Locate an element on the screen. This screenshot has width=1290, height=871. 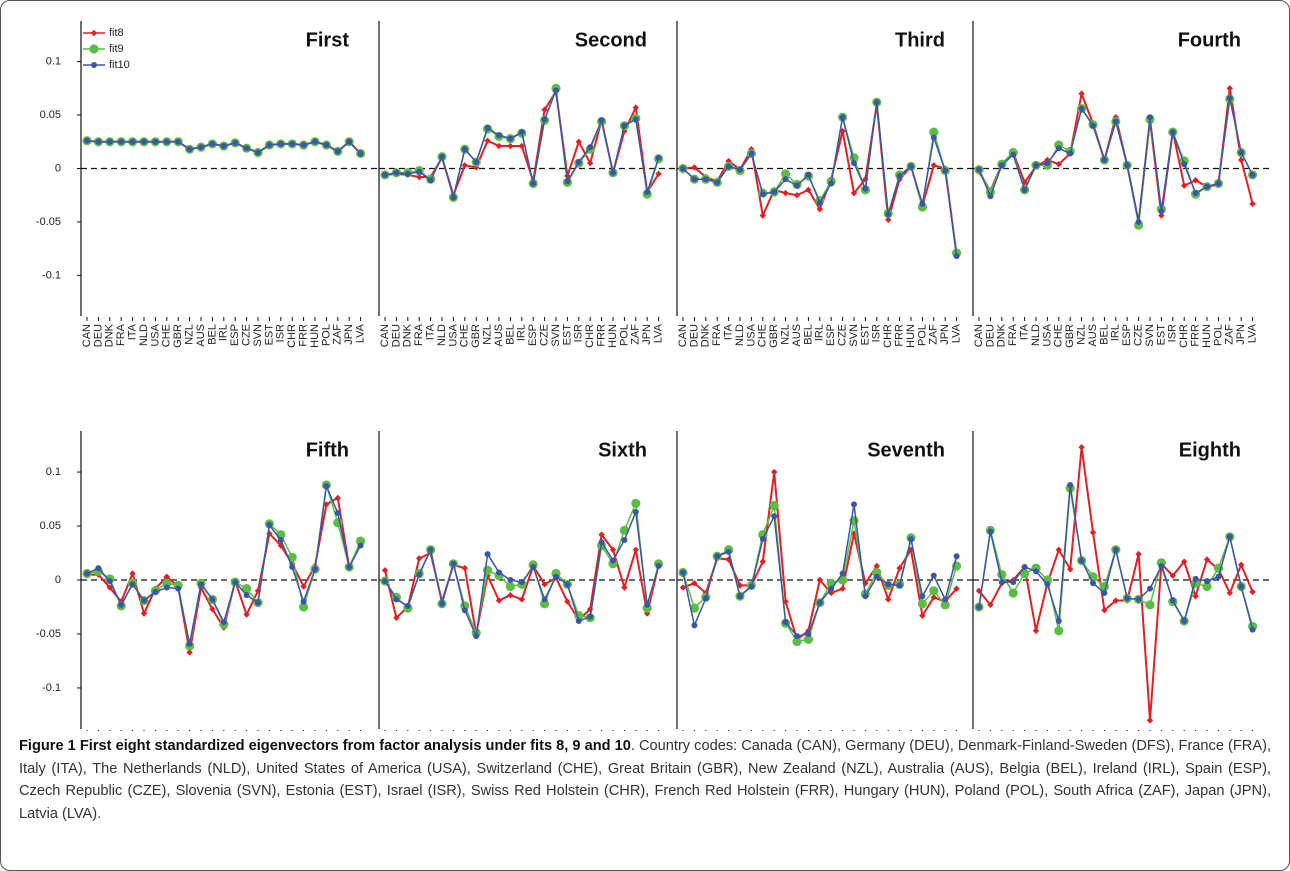
panel-title: First is located at coordinates (328, 40).